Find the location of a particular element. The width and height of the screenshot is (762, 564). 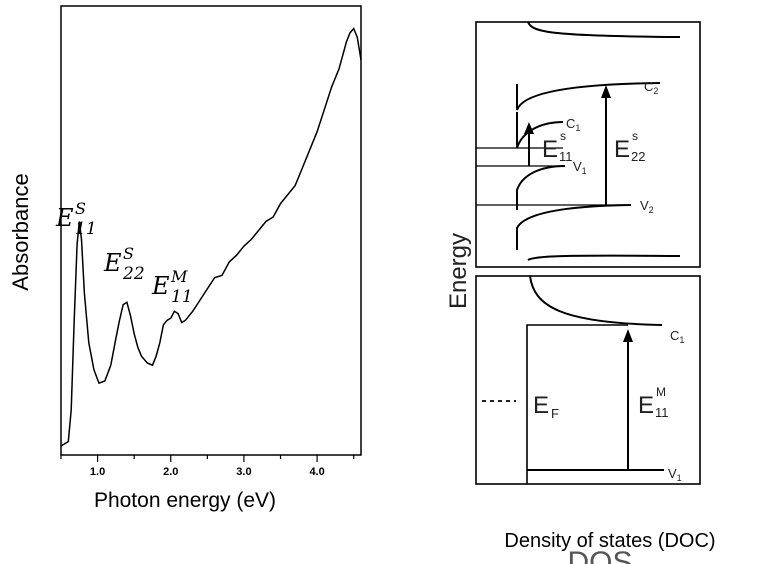

metallic-dos-panel: C1 V1 E F E M 11 is located at coordinates (588, 380).